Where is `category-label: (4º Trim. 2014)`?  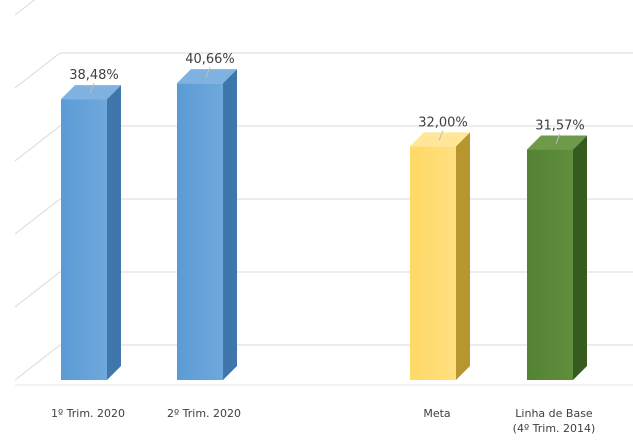 category-label: (4º Trim. 2014) is located at coordinates (554, 428).